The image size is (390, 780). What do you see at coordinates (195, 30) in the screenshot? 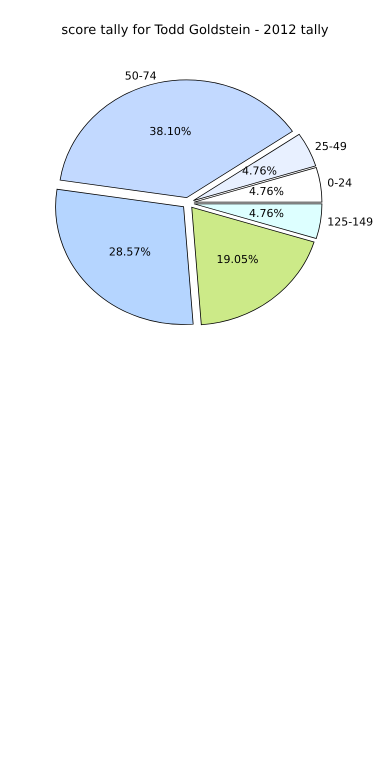
I see `chart-title: score tally for Todd Goldstein - 2012 tally` at bounding box center [195, 30].